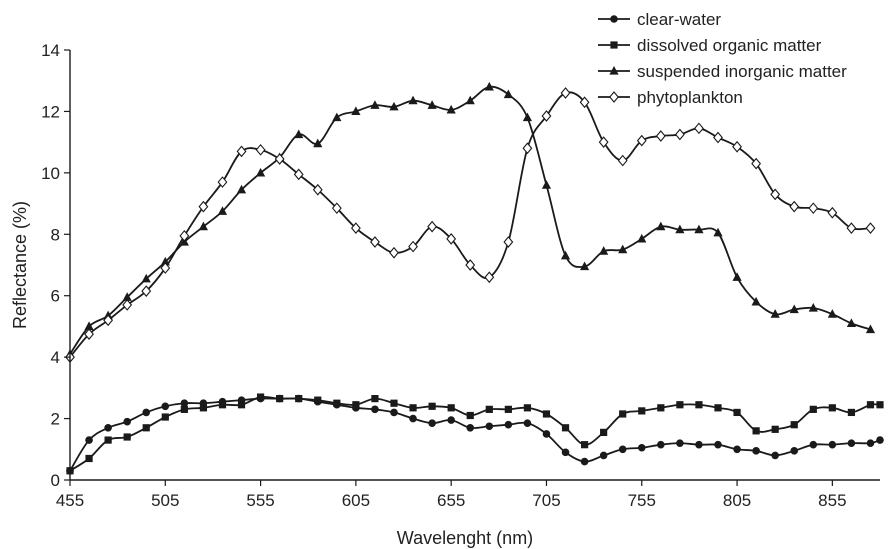 The image size is (888, 549). What do you see at coordinates (55, 480) in the screenshot?
I see `y-tick-label: 0` at bounding box center [55, 480].